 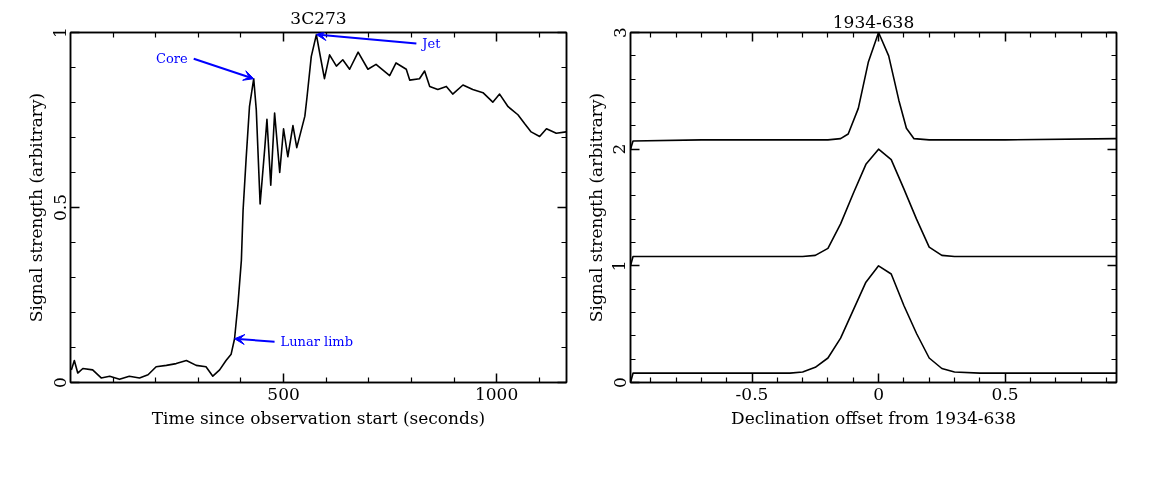 I want to click on annotation: Lunar limb, so click(x=317, y=342).